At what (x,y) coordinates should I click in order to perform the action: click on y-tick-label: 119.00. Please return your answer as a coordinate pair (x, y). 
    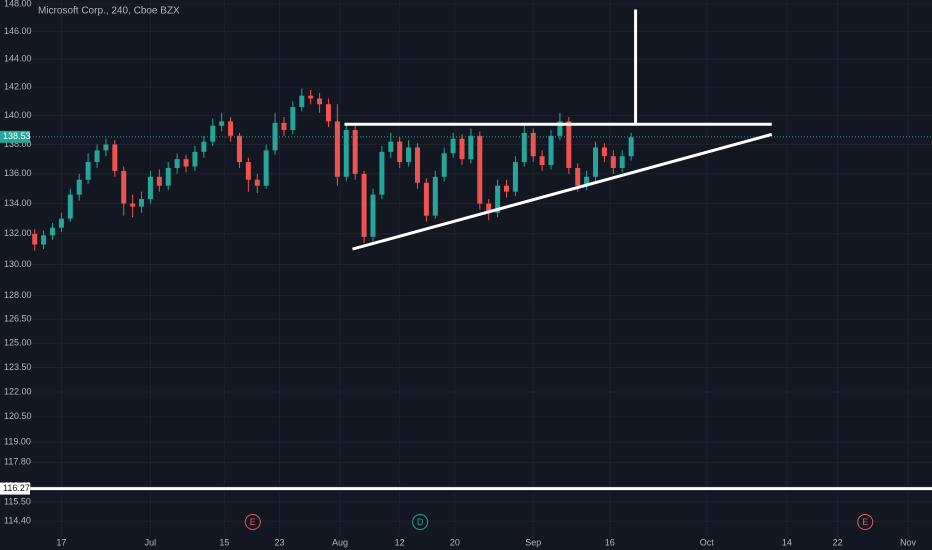
    Looking at the image, I should click on (17, 441).